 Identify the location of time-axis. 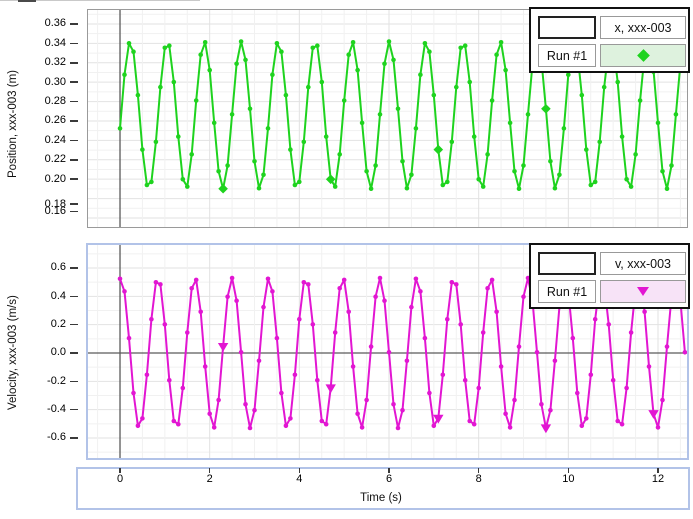
(383, 488).